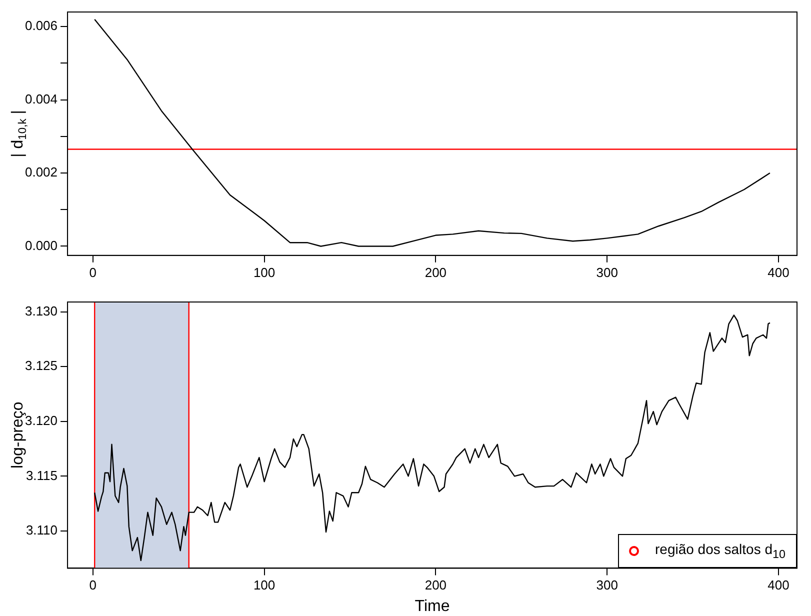 The width and height of the screenshot is (811, 616). Describe the element at coordinates (41, 420) in the screenshot. I see `y-tick-label: 3.120` at that location.